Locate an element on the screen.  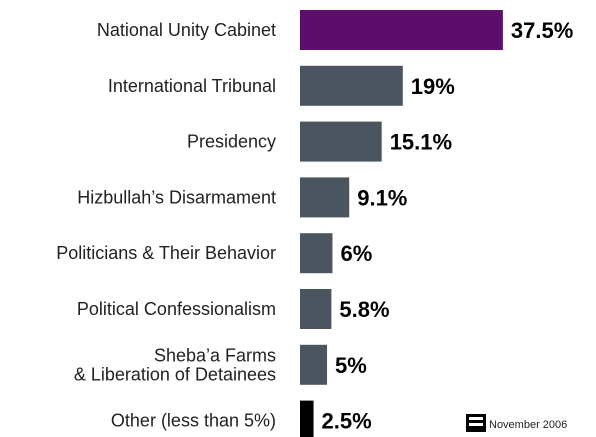
category-label: Politicians & Their Behavior is located at coordinates (166, 253).